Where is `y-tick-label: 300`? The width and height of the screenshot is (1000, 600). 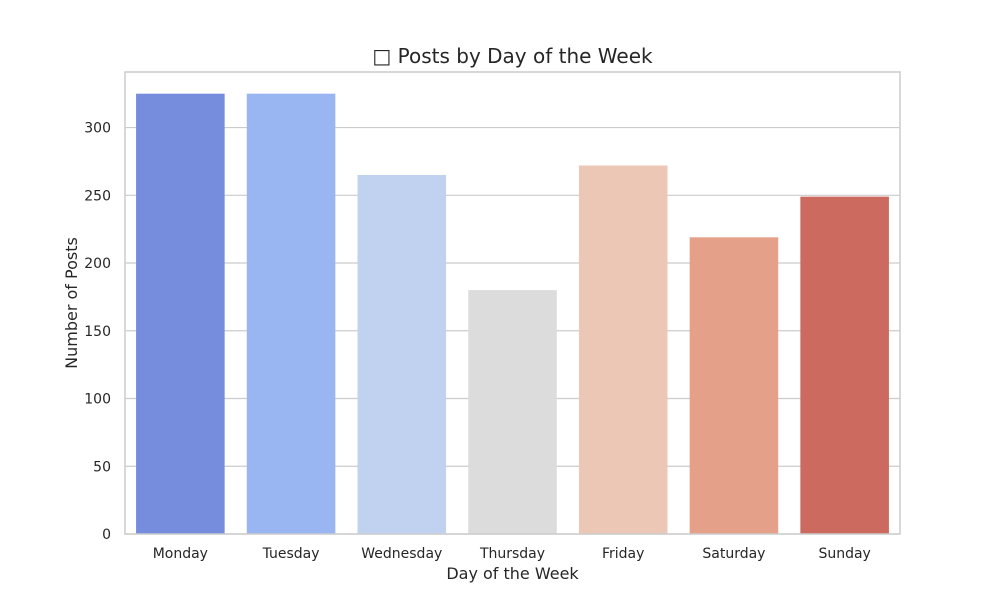
y-tick-label: 300 is located at coordinates (97, 129).